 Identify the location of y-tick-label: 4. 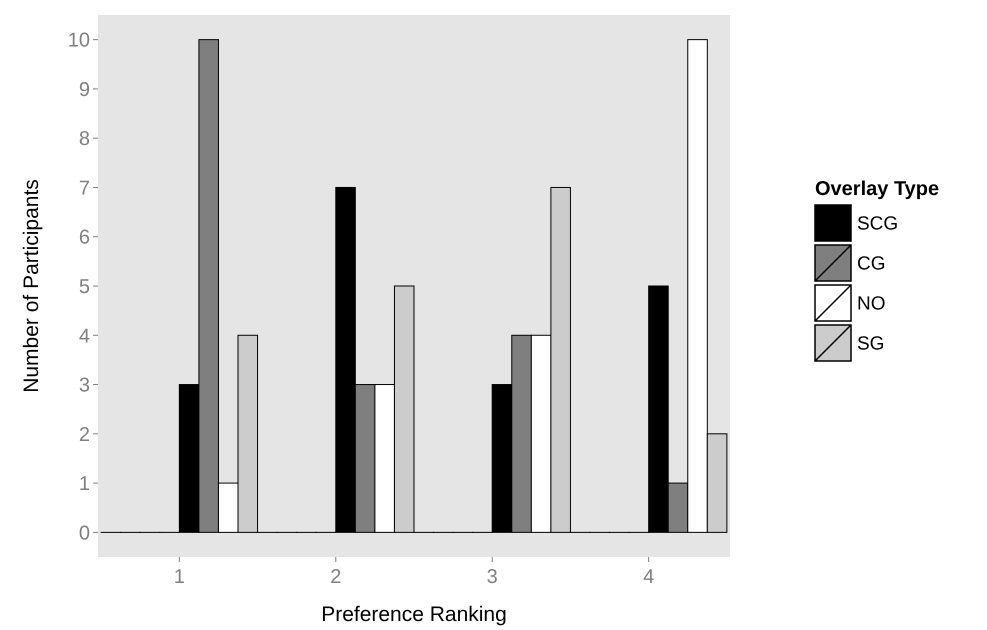
(84, 336).